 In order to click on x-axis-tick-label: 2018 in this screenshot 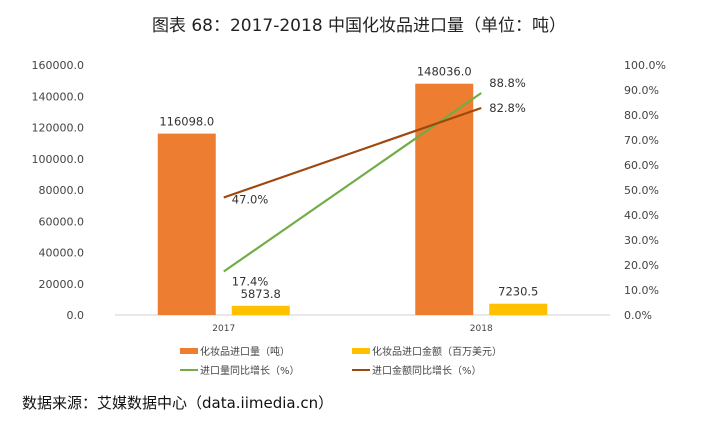, I will do `click(481, 329)`.